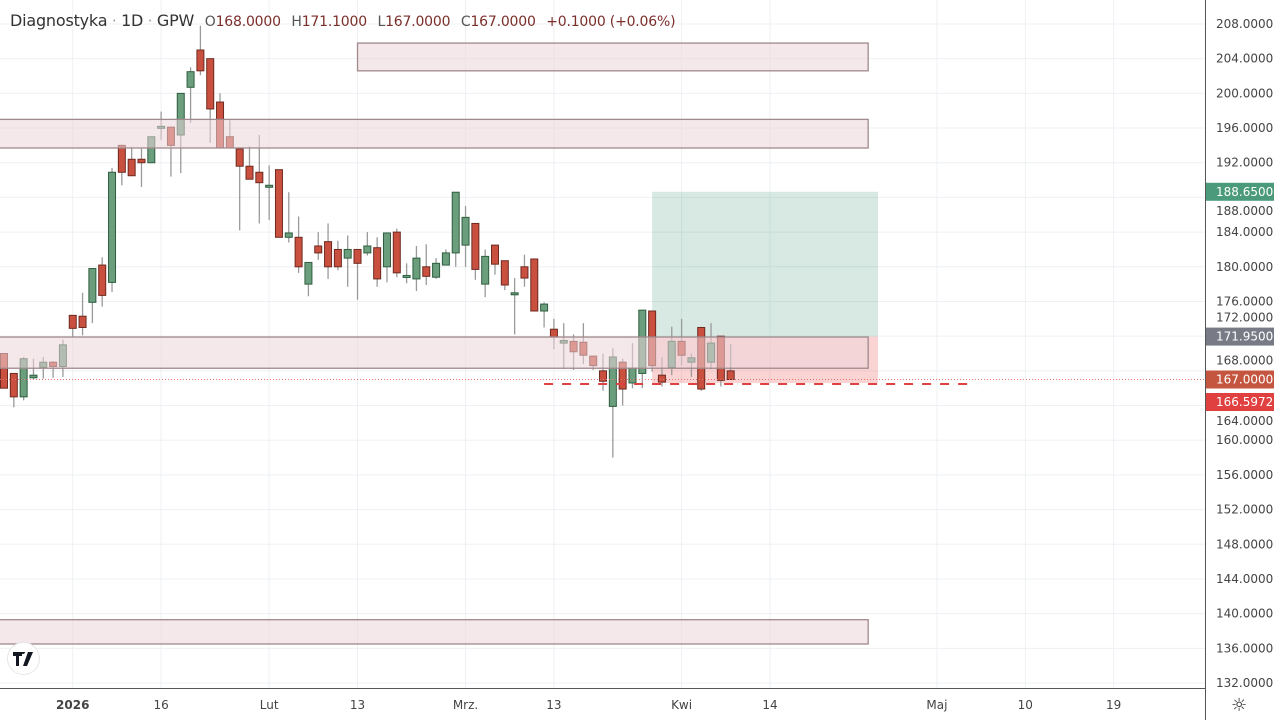 The image size is (1280, 720). I want to click on time-tick-label: Kwi, so click(681, 705).